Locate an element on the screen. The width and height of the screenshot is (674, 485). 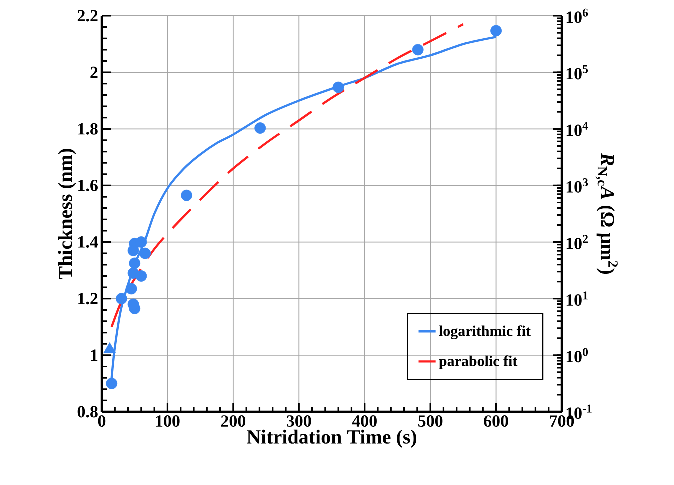
y-axis-title: Thickness (nm) is located at coordinates (67, 214).